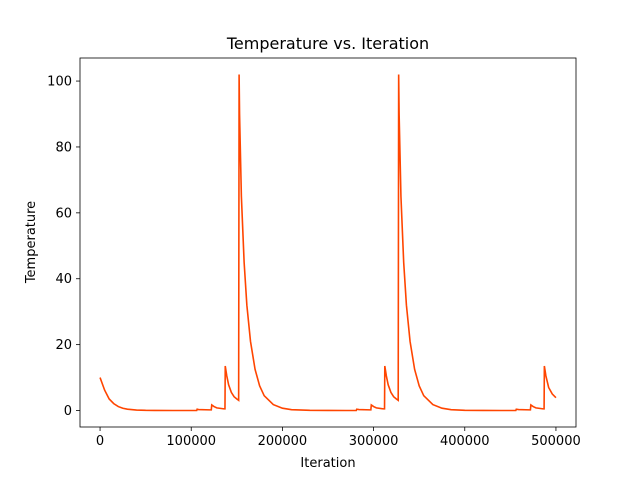 This screenshot has height=480, width=640. I want to click on y-tick-label: 100, so click(59, 82).